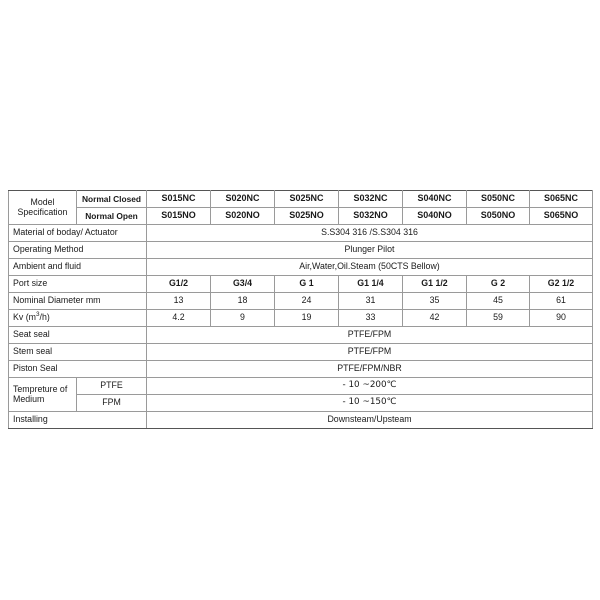  What do you see at coordinates (498, 318) in the screenshot?
I see `kv-value-6: 59` at bounding box center [498, 318].